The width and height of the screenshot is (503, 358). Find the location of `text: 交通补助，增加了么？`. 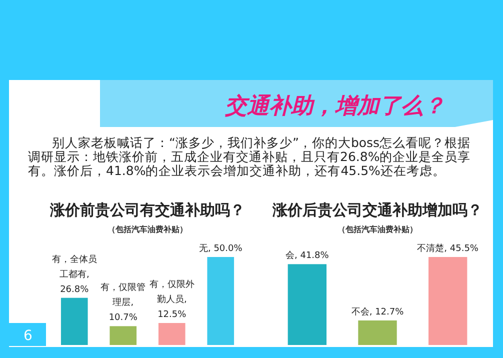

text: 交通补助，增加了么？ is located at coordinates (335, 106).